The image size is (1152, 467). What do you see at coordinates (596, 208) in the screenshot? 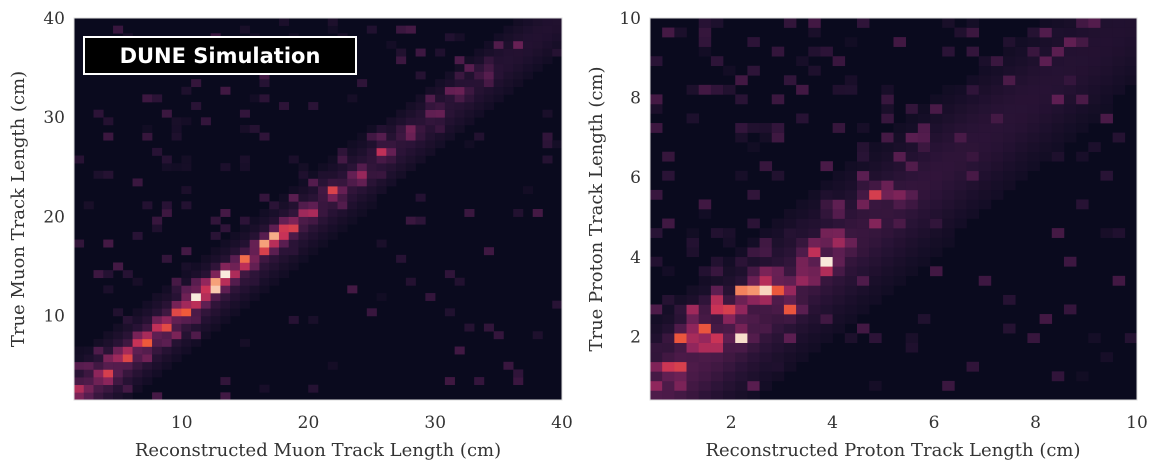
I see `proton-y-axis-label: True Proton Track Length (cm)` at bounding box center [596, 208].